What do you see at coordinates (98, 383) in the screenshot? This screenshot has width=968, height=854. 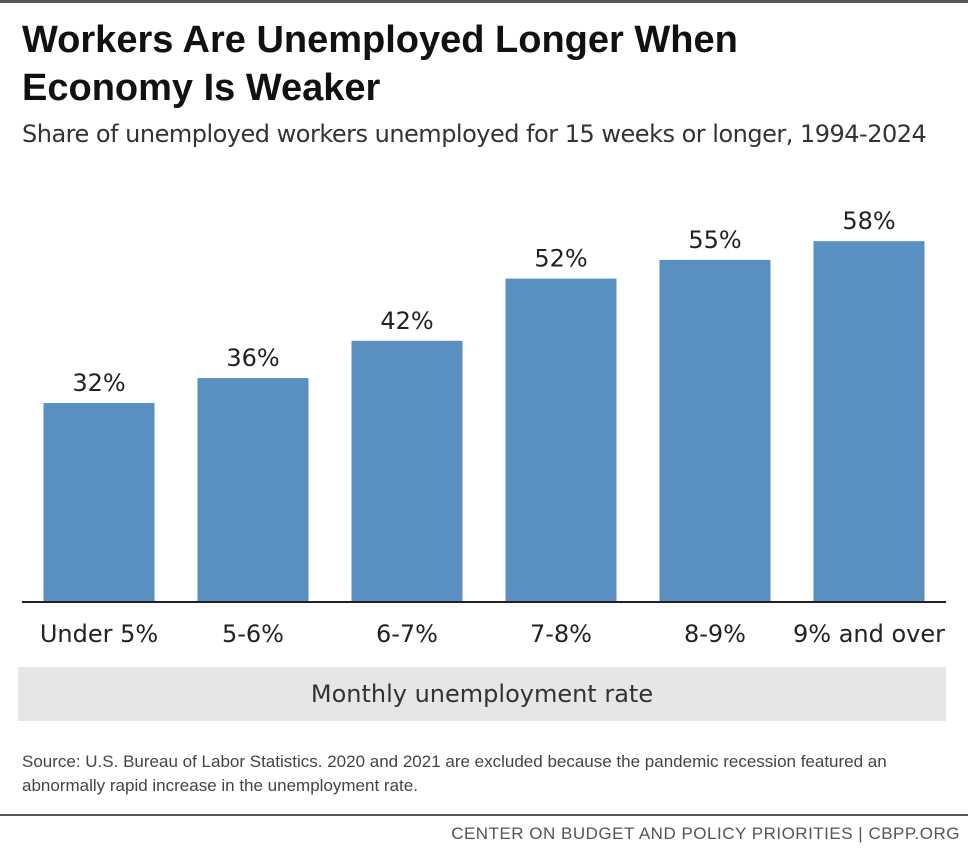 I see `bar-value-label: 32%` at bounding box center [98, 383].